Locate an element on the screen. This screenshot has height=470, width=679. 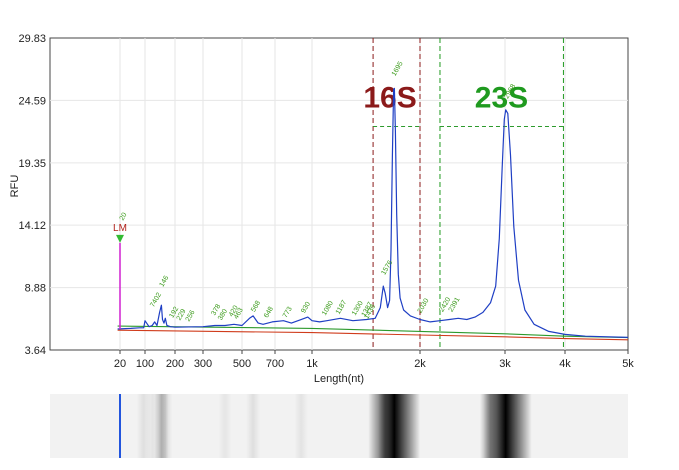
ladder-size-label: 20 is located at coordinates (124, 217).